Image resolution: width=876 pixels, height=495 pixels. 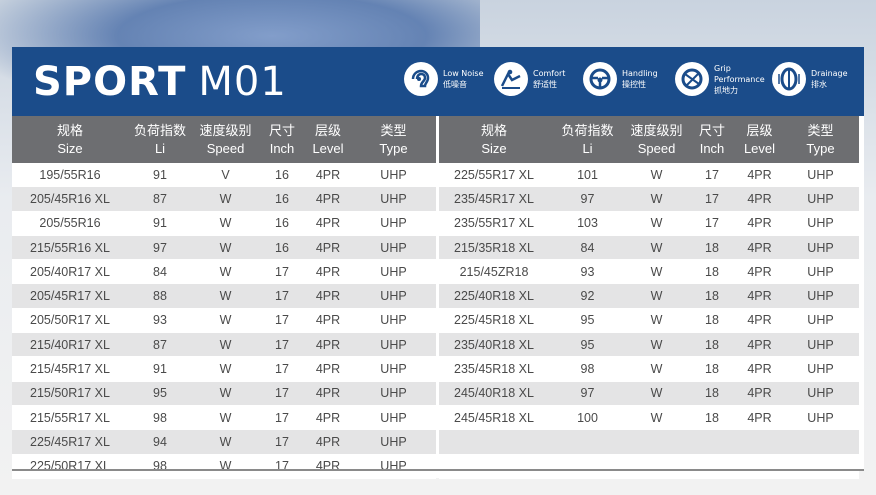 What do you see at coordinates (494, 175) in the screenshot?
I see `table-cell: 225/55R17 XL` at bounding box center [494, 175].